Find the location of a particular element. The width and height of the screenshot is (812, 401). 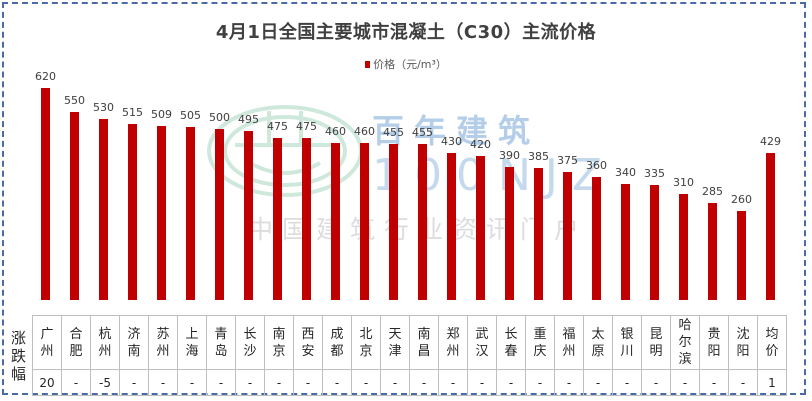

bar-value-label: 285 is located at coordinates (712, 191).